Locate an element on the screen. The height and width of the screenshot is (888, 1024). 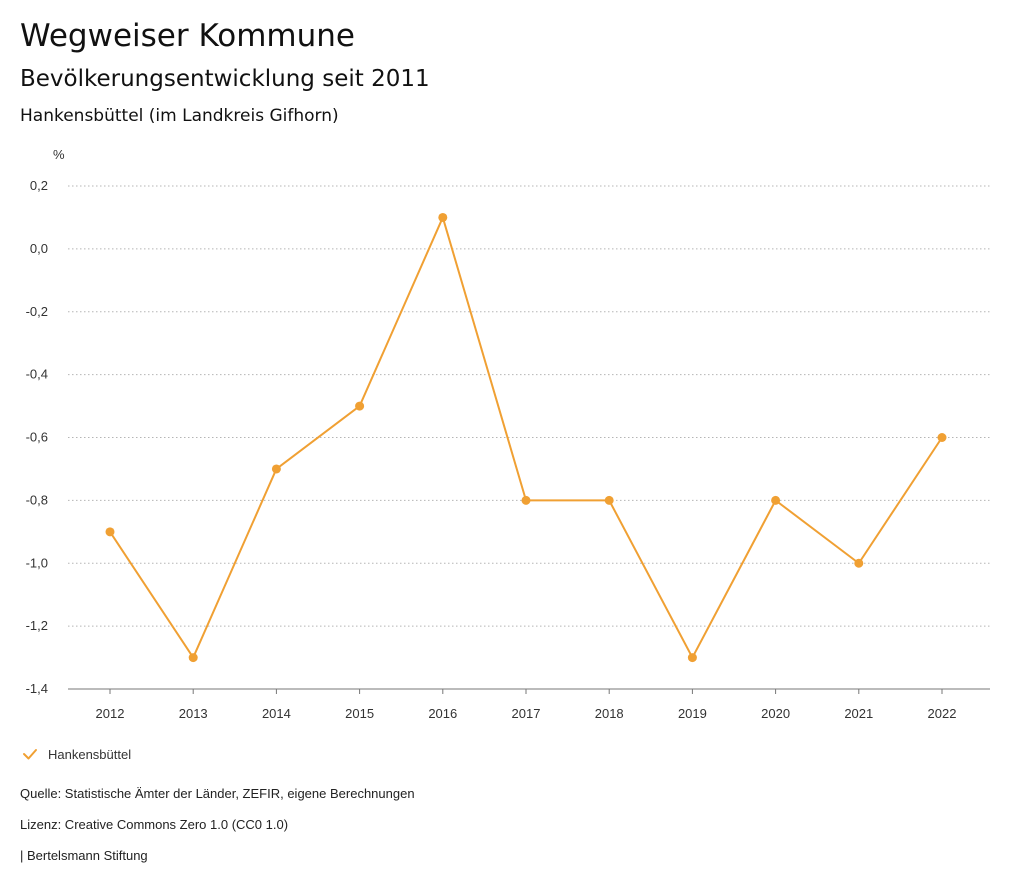
x-tick-label: 2020 is located at coordinates (775, 713).